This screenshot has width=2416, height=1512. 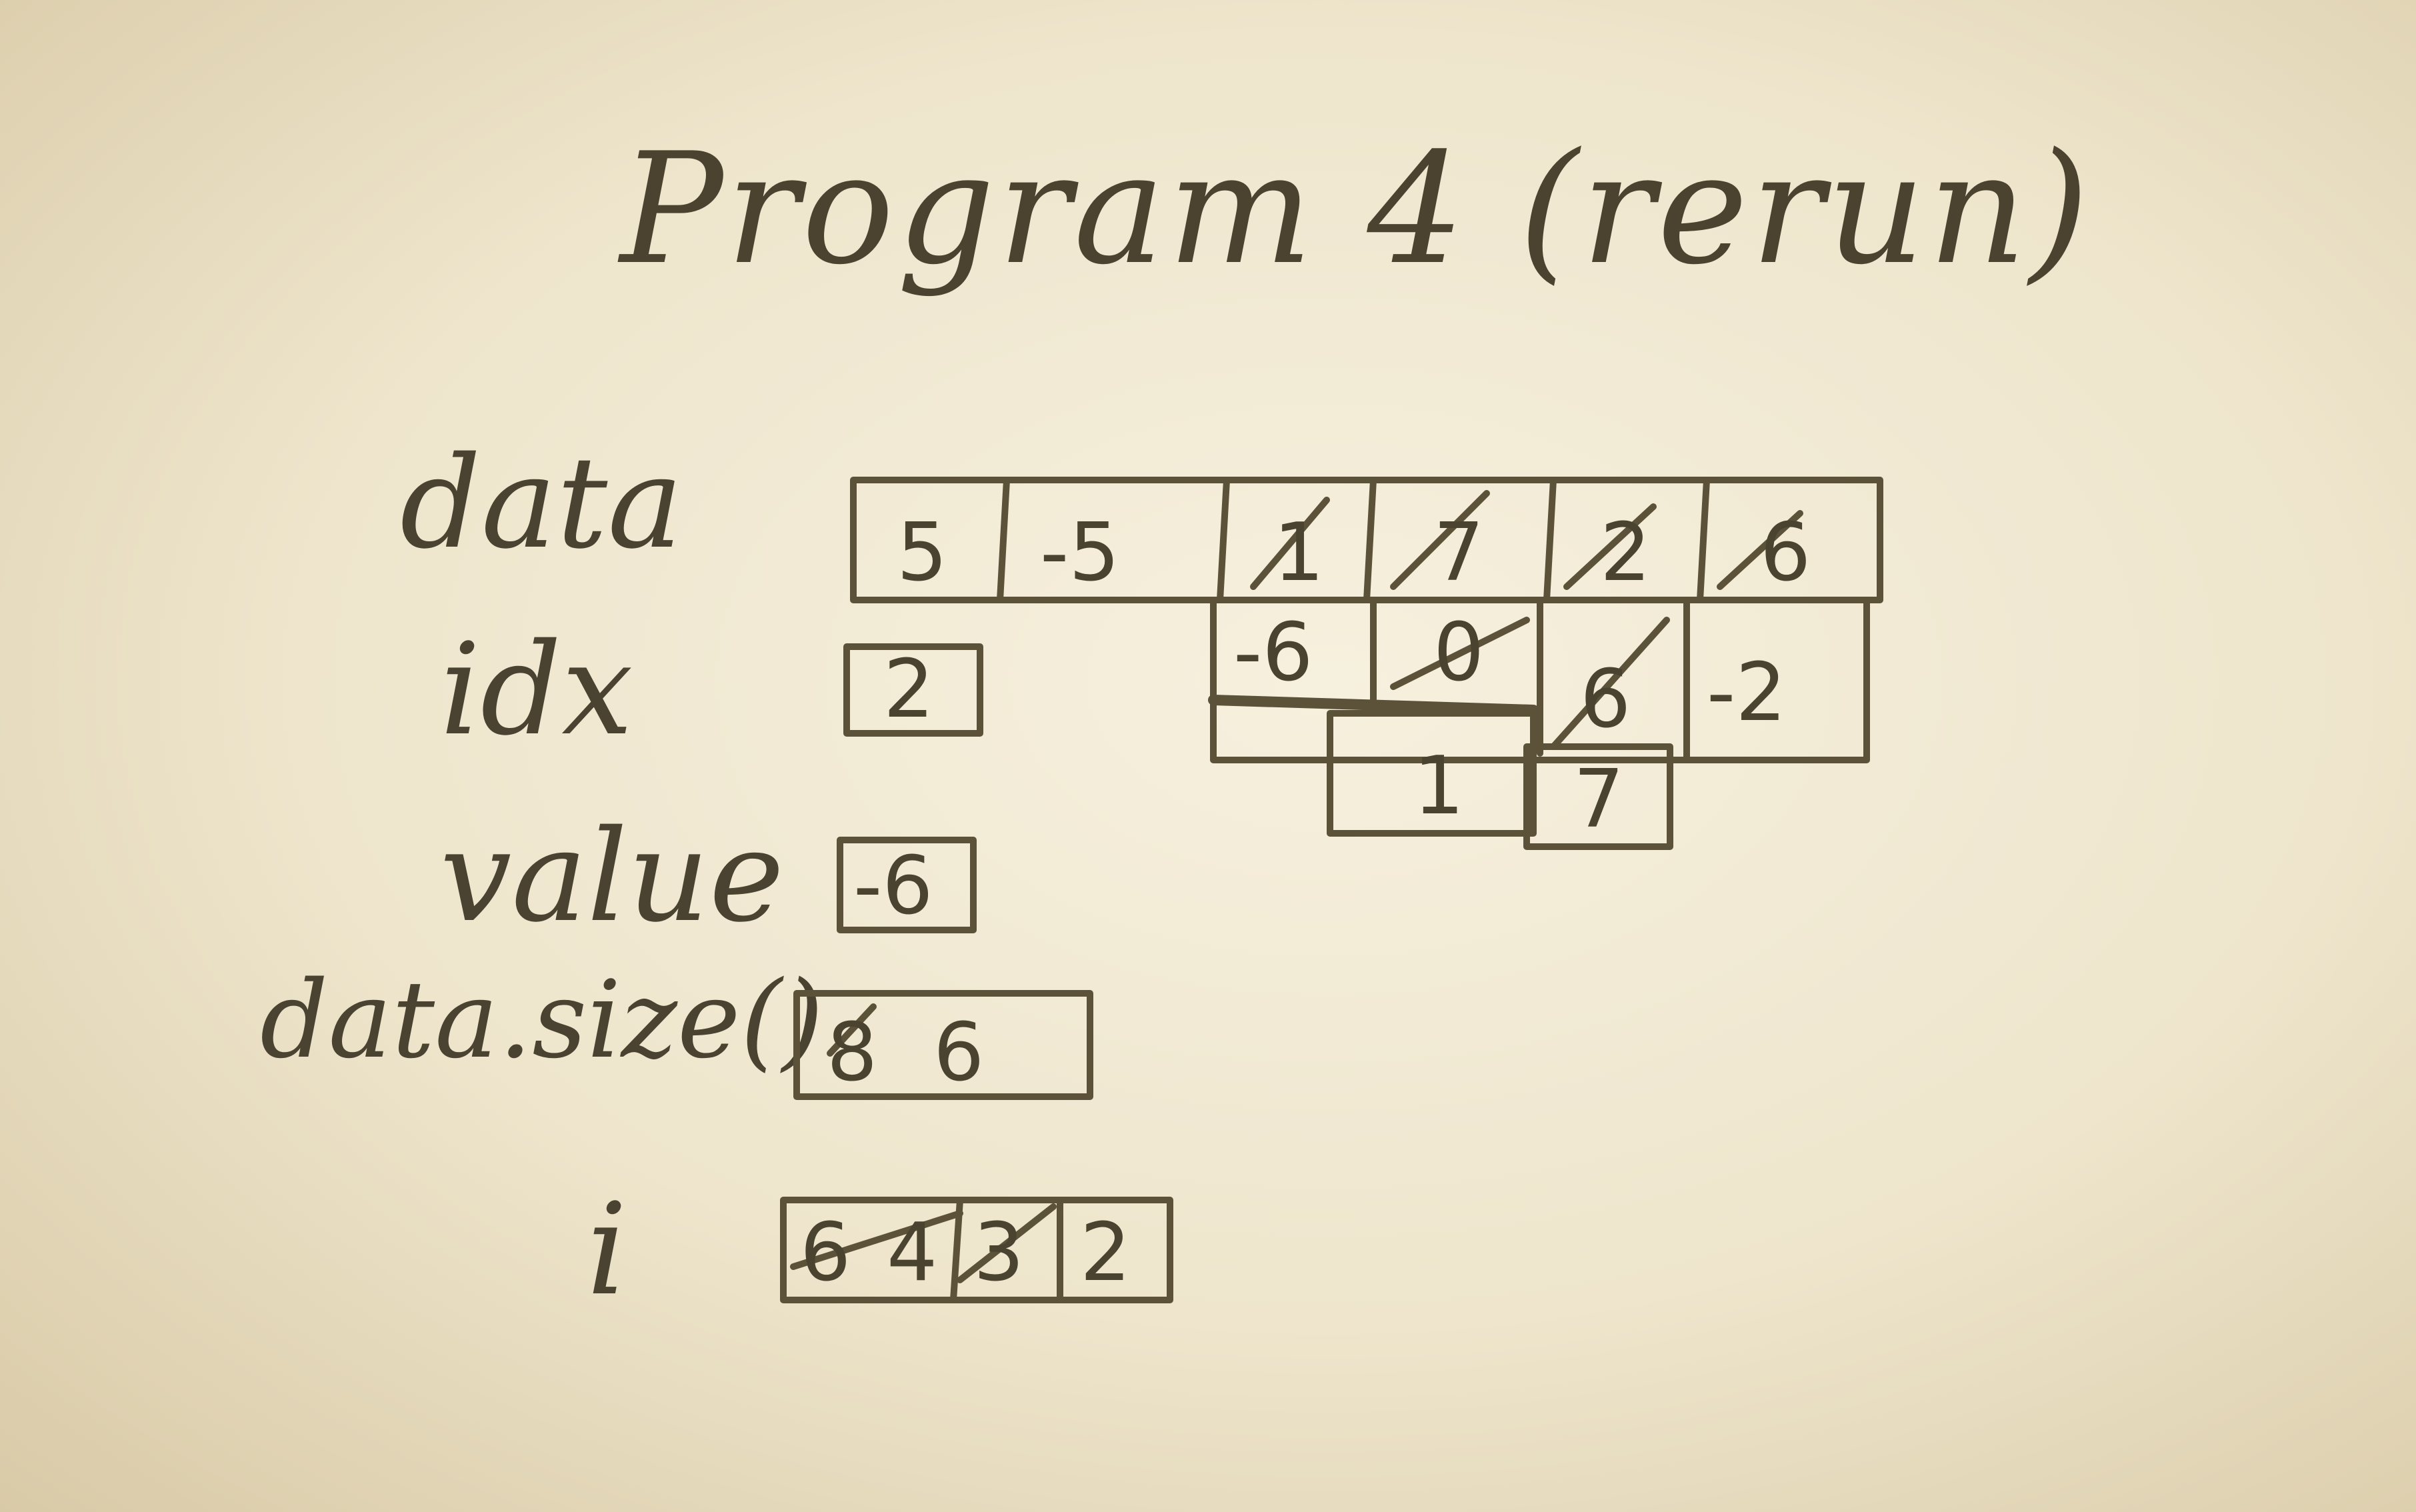 I want to click on data-array-row2, so click(x=1540, y=680).